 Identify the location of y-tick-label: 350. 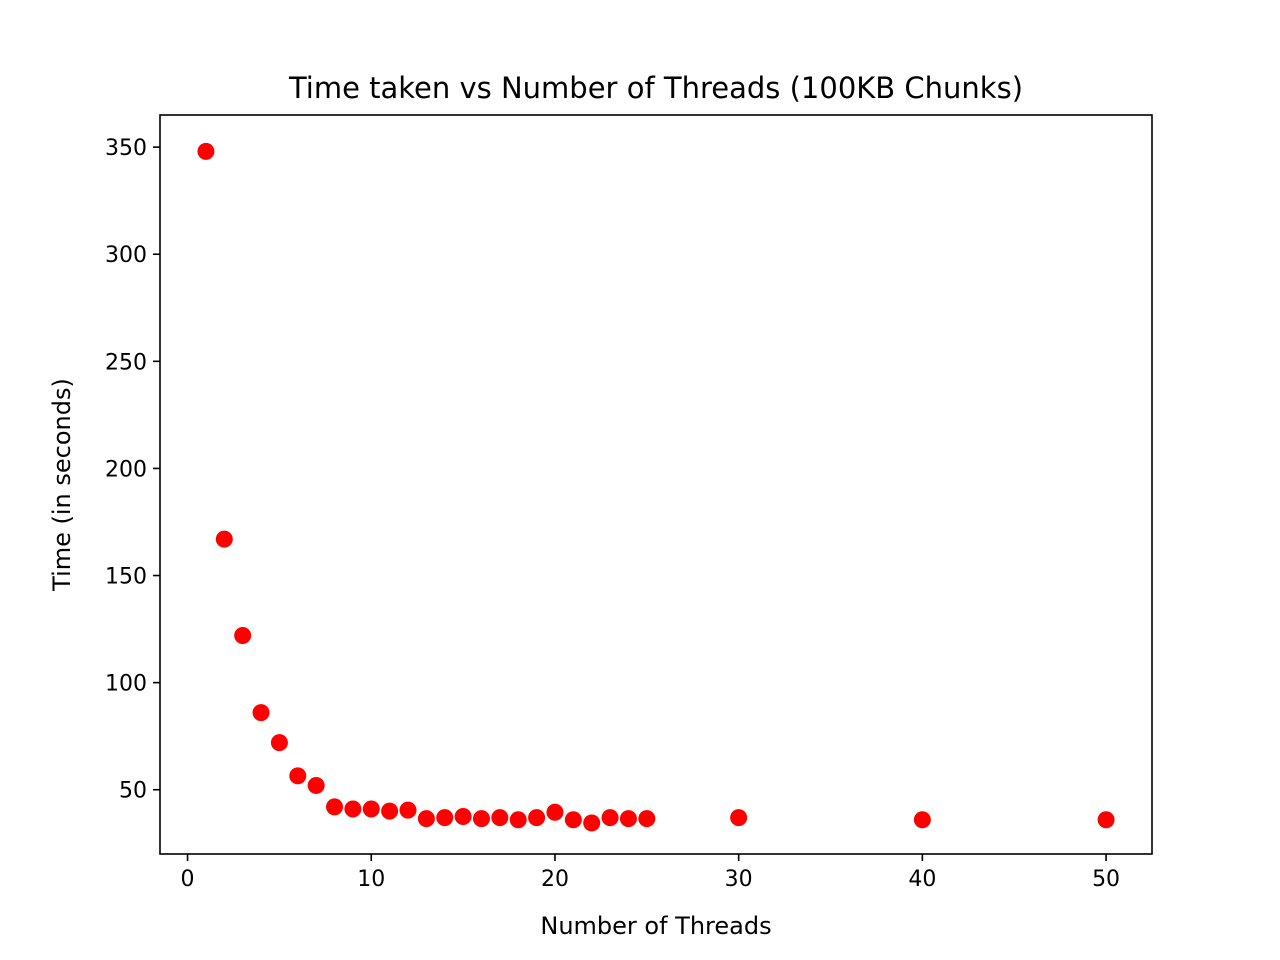
(126, 148).